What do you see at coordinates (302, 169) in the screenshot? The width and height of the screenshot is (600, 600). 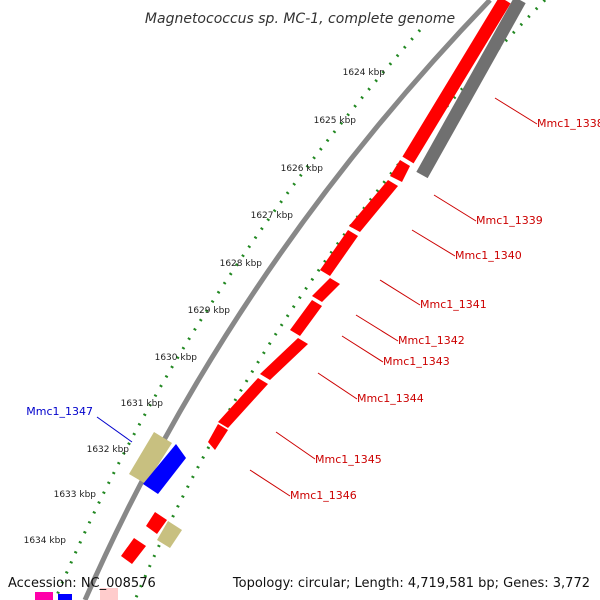 I see `kbp-label: 1626 kbp` at bounding box center [302, 169].